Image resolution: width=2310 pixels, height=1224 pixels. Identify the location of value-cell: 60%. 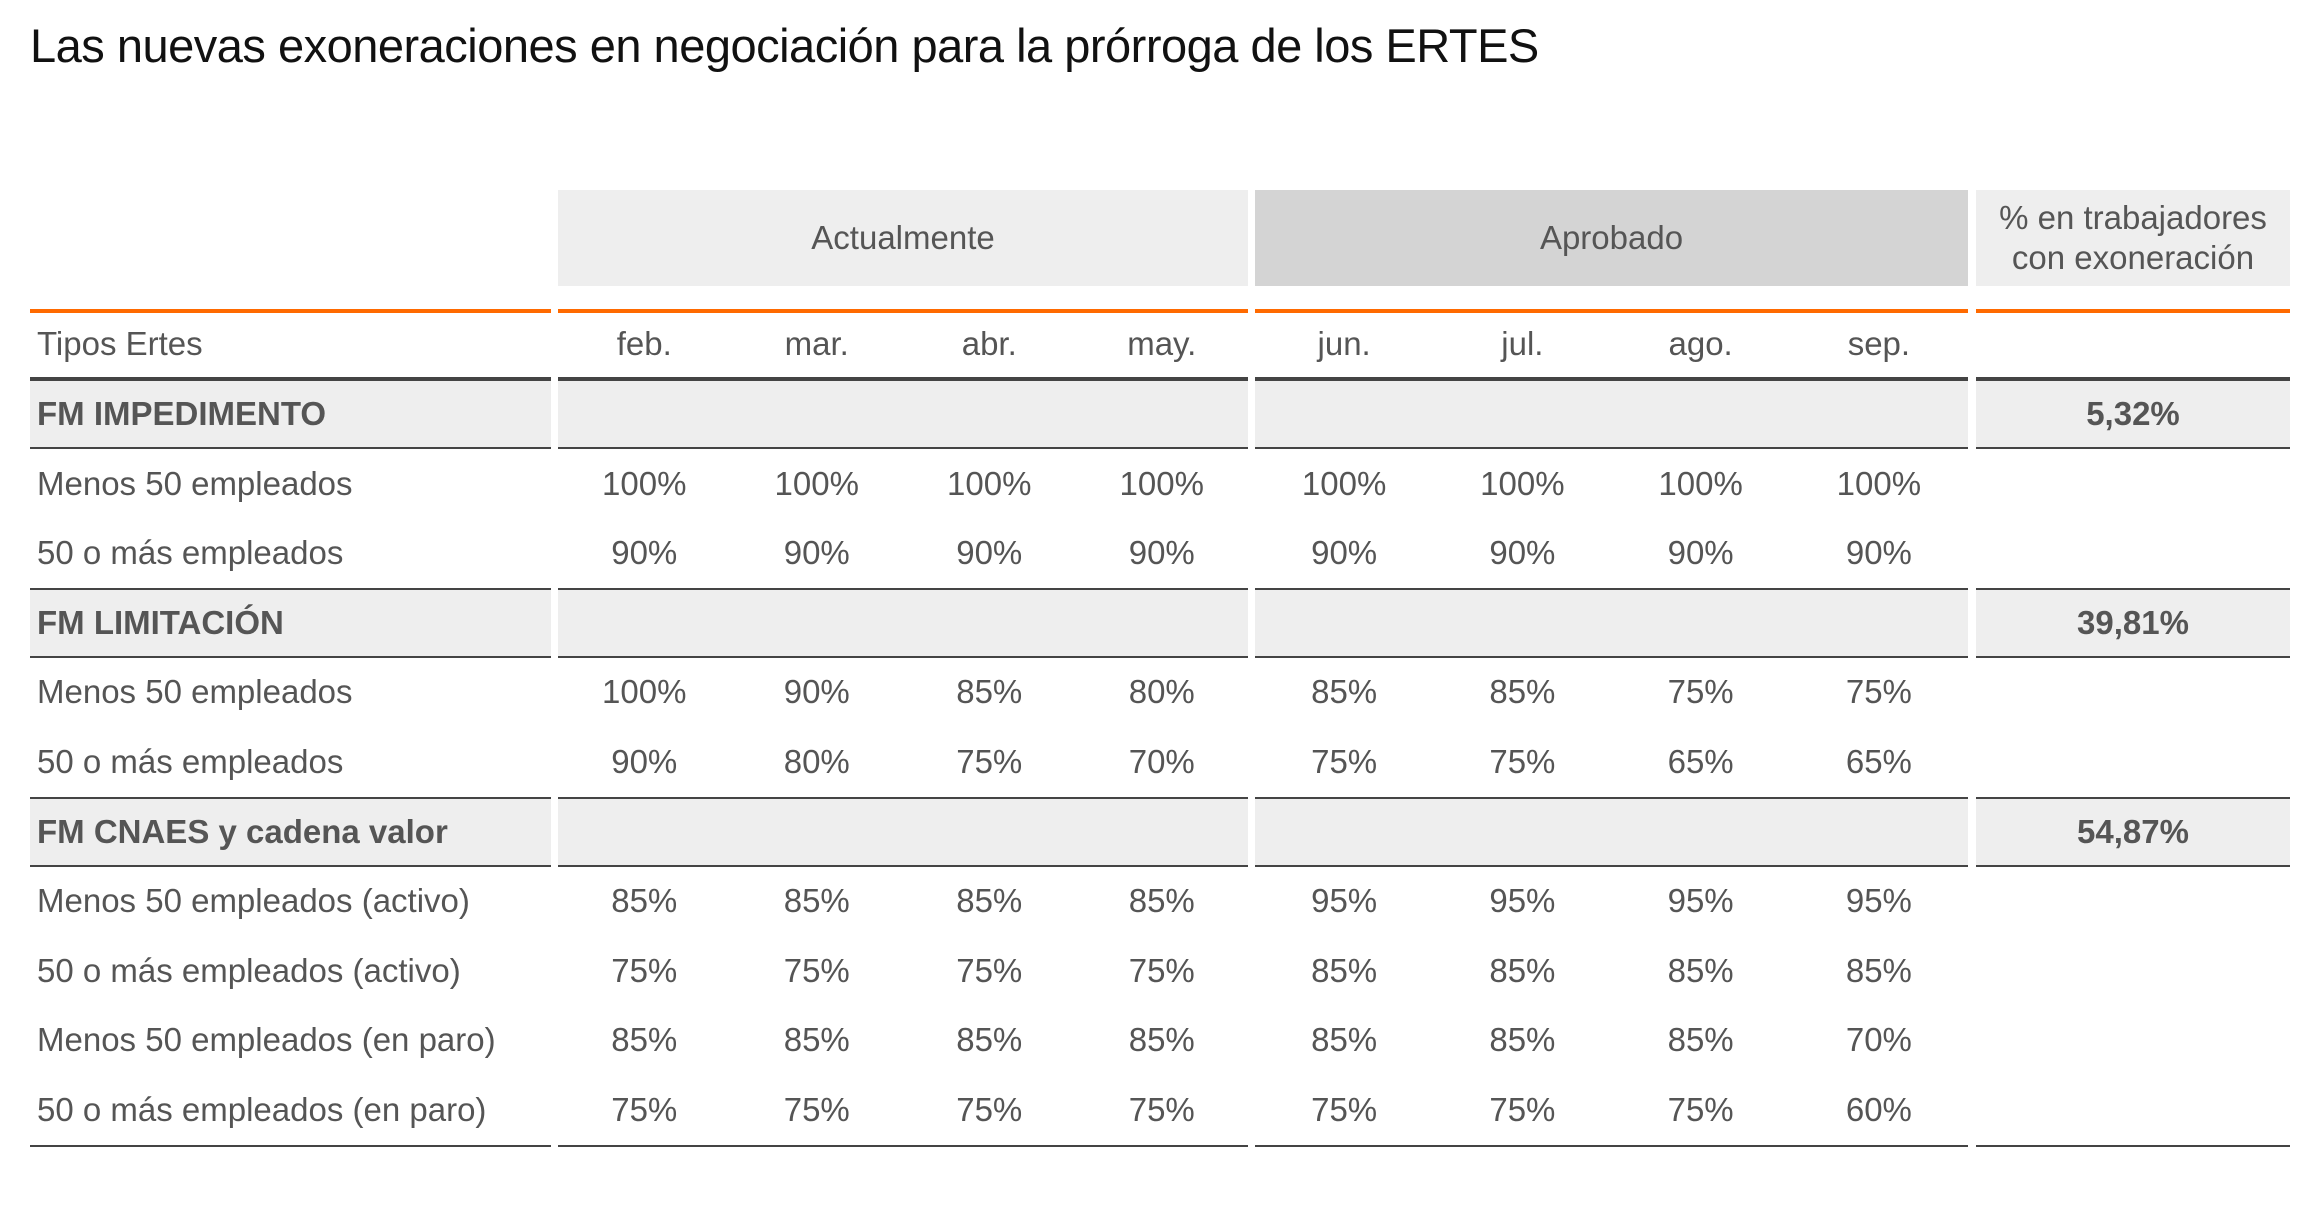
(1878, 1109).